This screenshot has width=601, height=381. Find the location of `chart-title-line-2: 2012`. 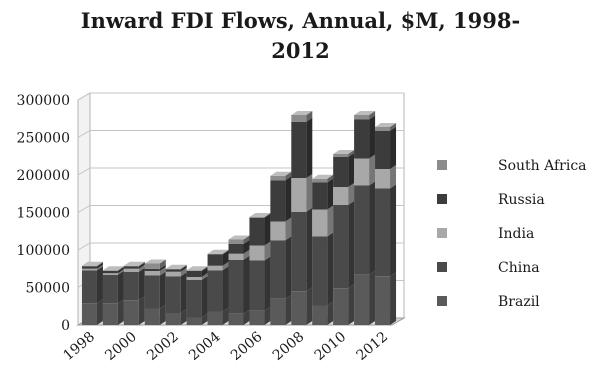

chart-title-line-2: 2012 is located at coordinates (300, 50).